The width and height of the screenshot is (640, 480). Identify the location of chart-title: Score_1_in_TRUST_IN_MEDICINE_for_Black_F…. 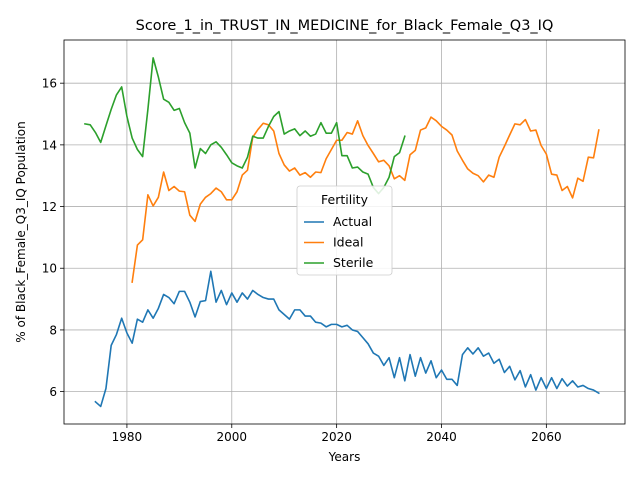
(345, 26).